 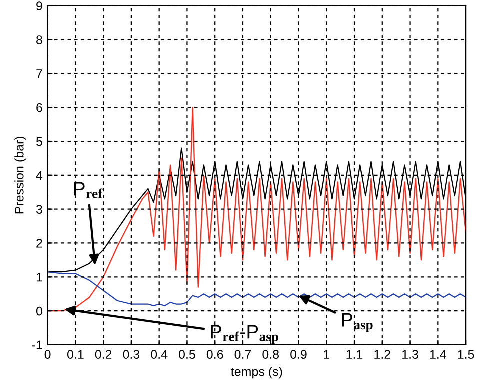 I want to click on y-tick-label: 8, so click(x=39, y=40).